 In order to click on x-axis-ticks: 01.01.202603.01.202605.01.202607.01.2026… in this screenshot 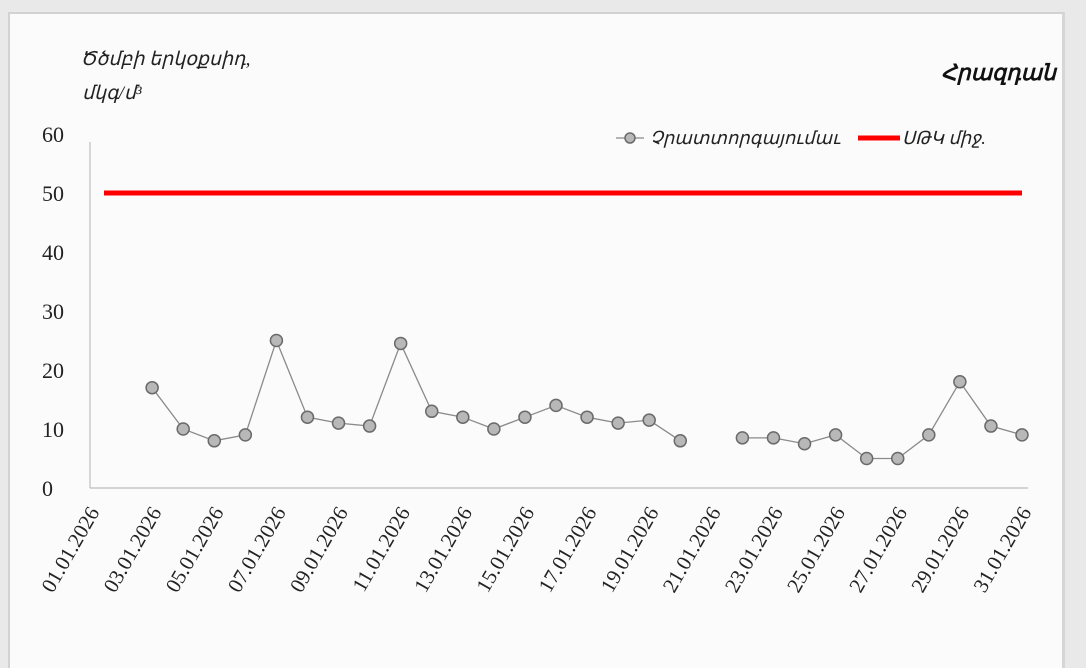, I will do `click(536, 550)`.